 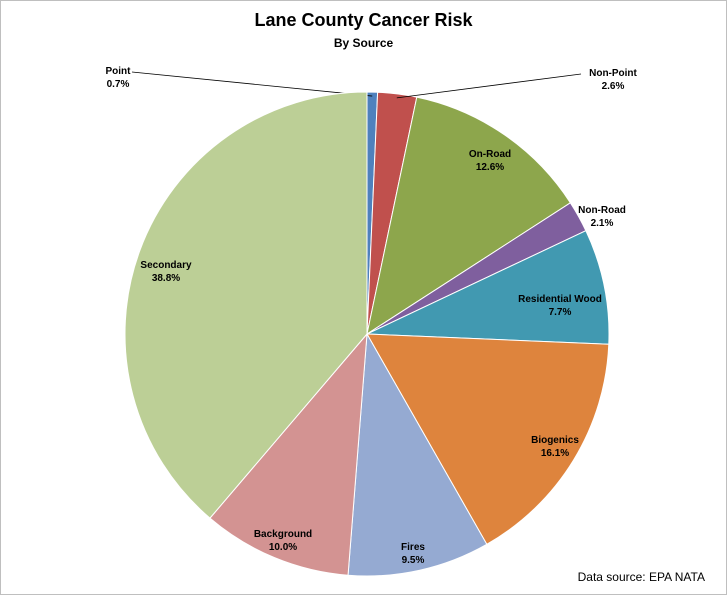 What do you see at coordinates (363, 43) in the screenshot?
I see `chart-subtitle: By Source` at bounding box center [363, 43].